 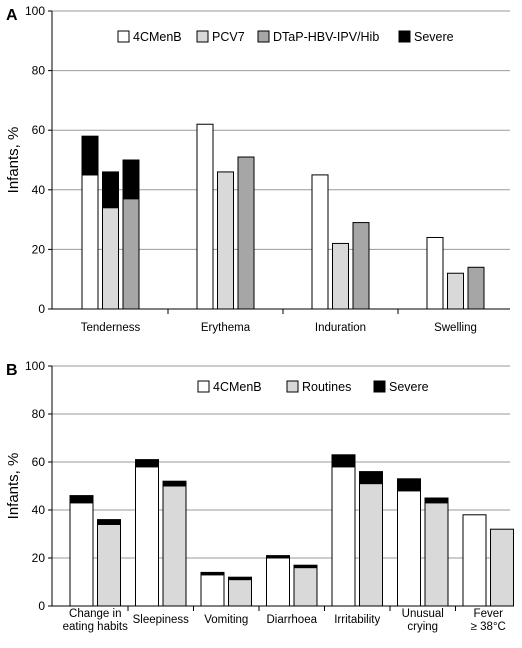 What do you see at coordinates (423, 614) in the screenshot?
I see `category-label-line: Unusual` at bounding box center [423, 614].